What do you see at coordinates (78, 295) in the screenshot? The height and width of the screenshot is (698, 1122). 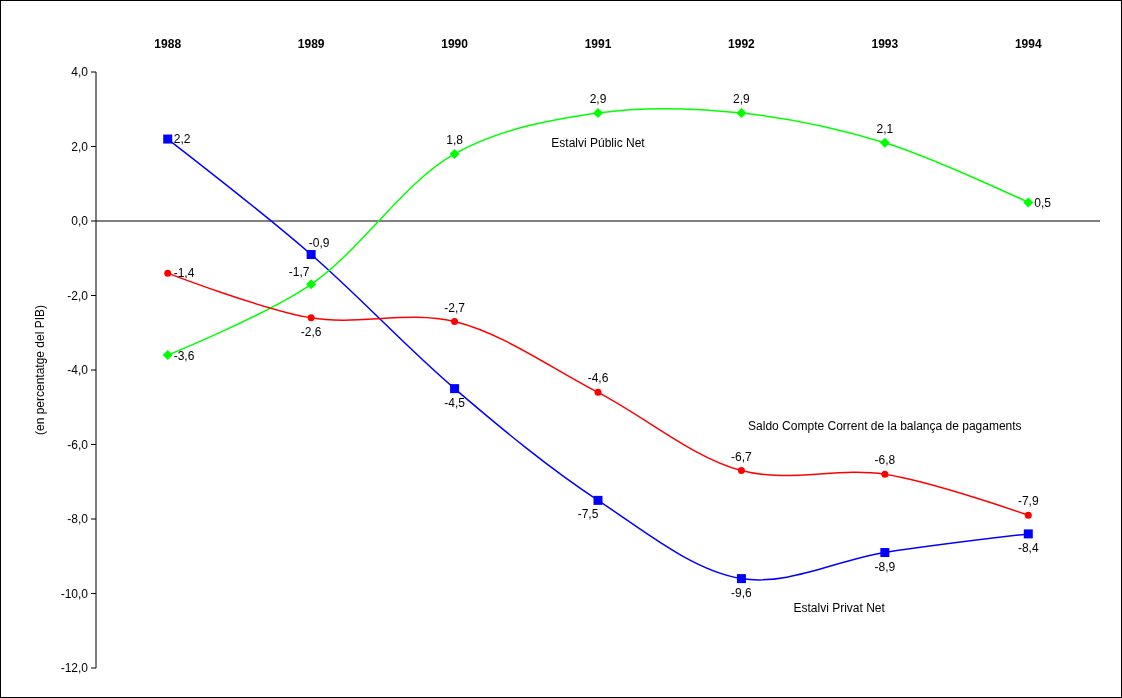 I see `y-tick-label: -2,0` at bounding box center [78, 295].